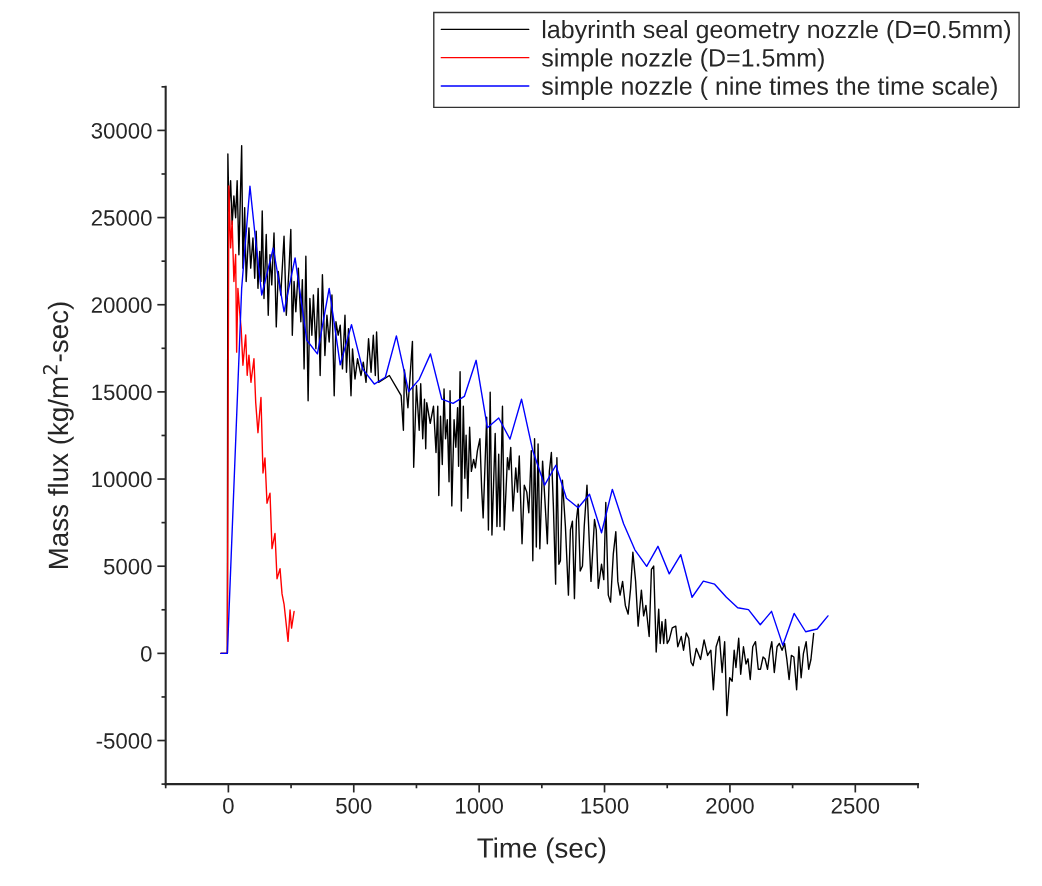  What do you see at coordinates (855, 805) in the screenshot?
I see `x-tick-label: 2500` at bounding box center [855, 805].